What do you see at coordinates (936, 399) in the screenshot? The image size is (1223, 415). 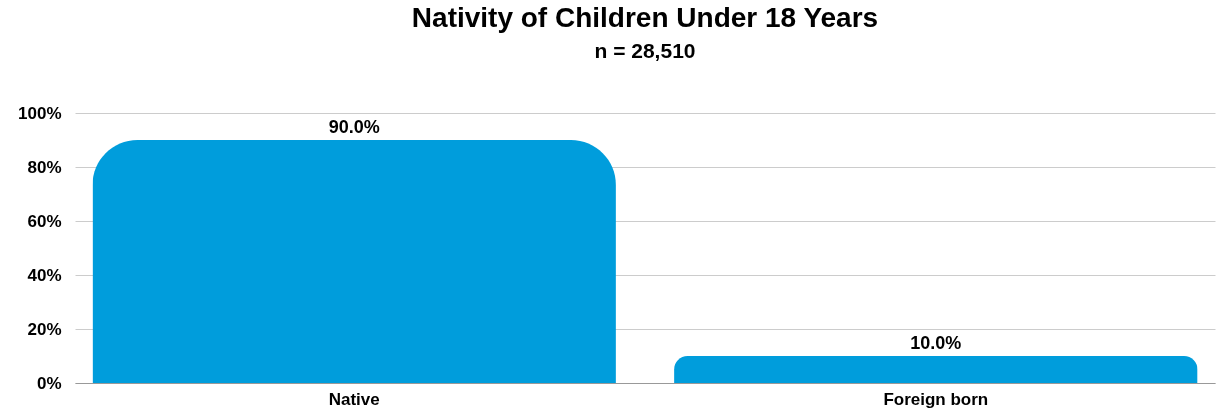 I see `x-tick-label: Foreign born` at bounding box center [936, 399].